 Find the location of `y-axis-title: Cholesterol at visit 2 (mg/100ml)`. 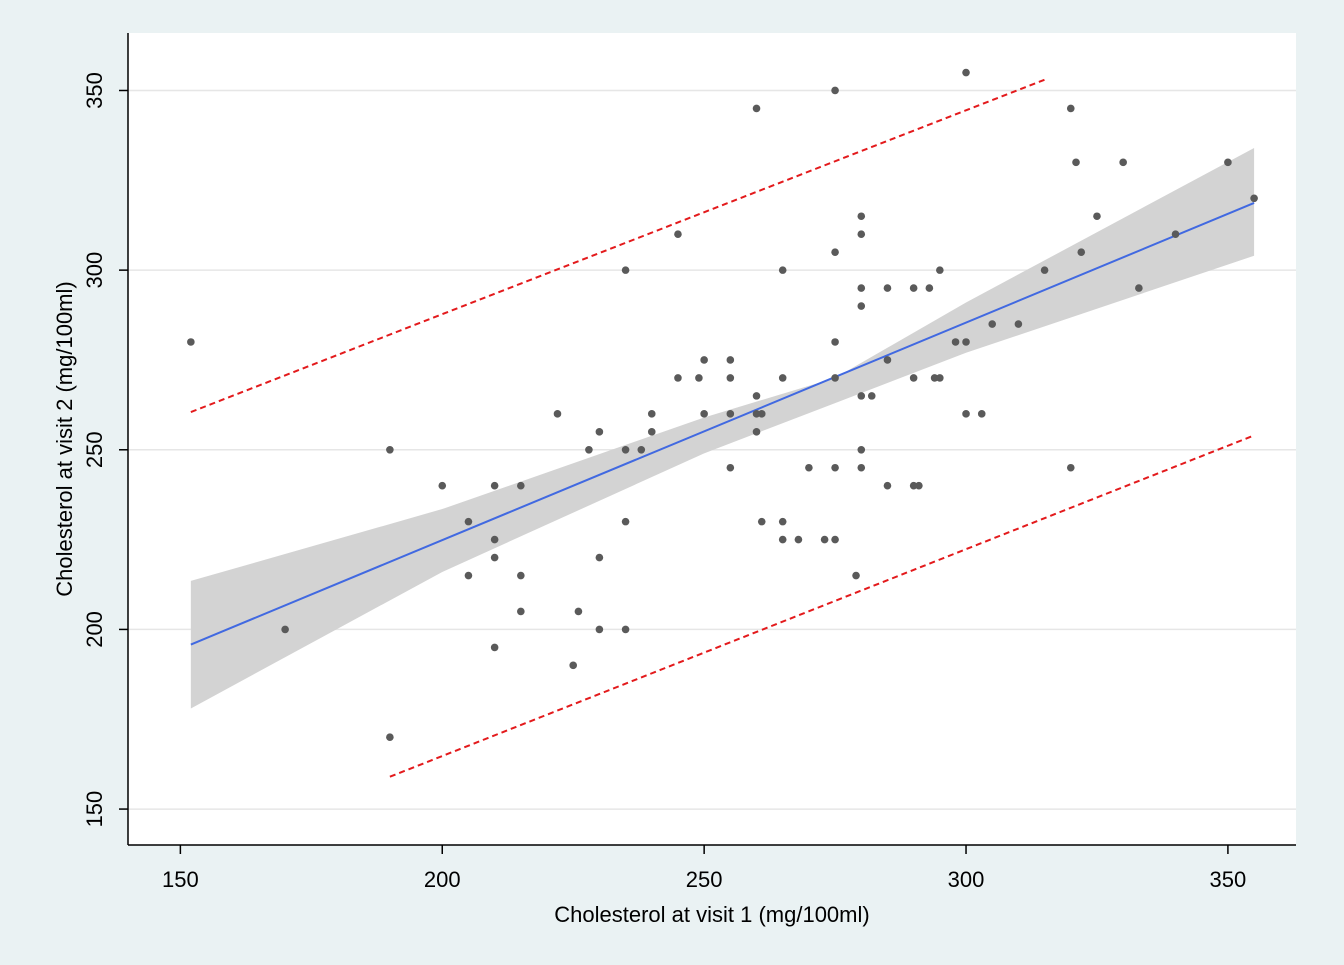

y-axis-title: Cholesterol at visit 2 (mg/100ml) is located at coordinates (64, 438).